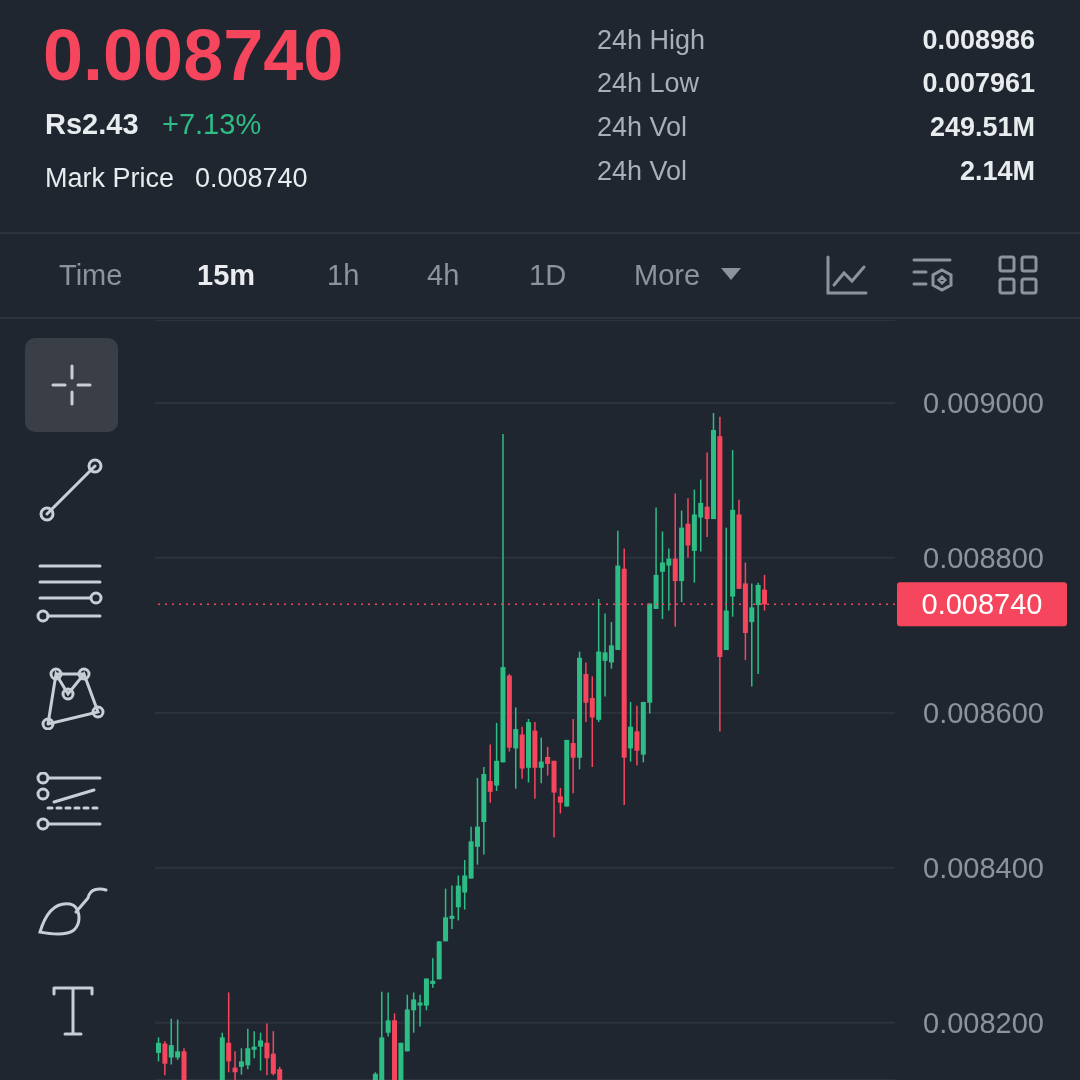 Image resolution: width=1080 pixels, height=1080 pixels. Describe the element at coordinates (110, 178) in the screenshot. I see `text: Mark Price` at that location.